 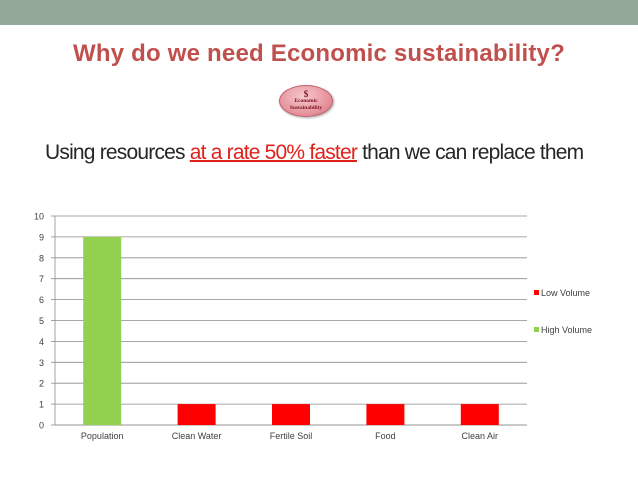 I want to click on subtitle-pre: Using resources, so click(x=117, y=152).